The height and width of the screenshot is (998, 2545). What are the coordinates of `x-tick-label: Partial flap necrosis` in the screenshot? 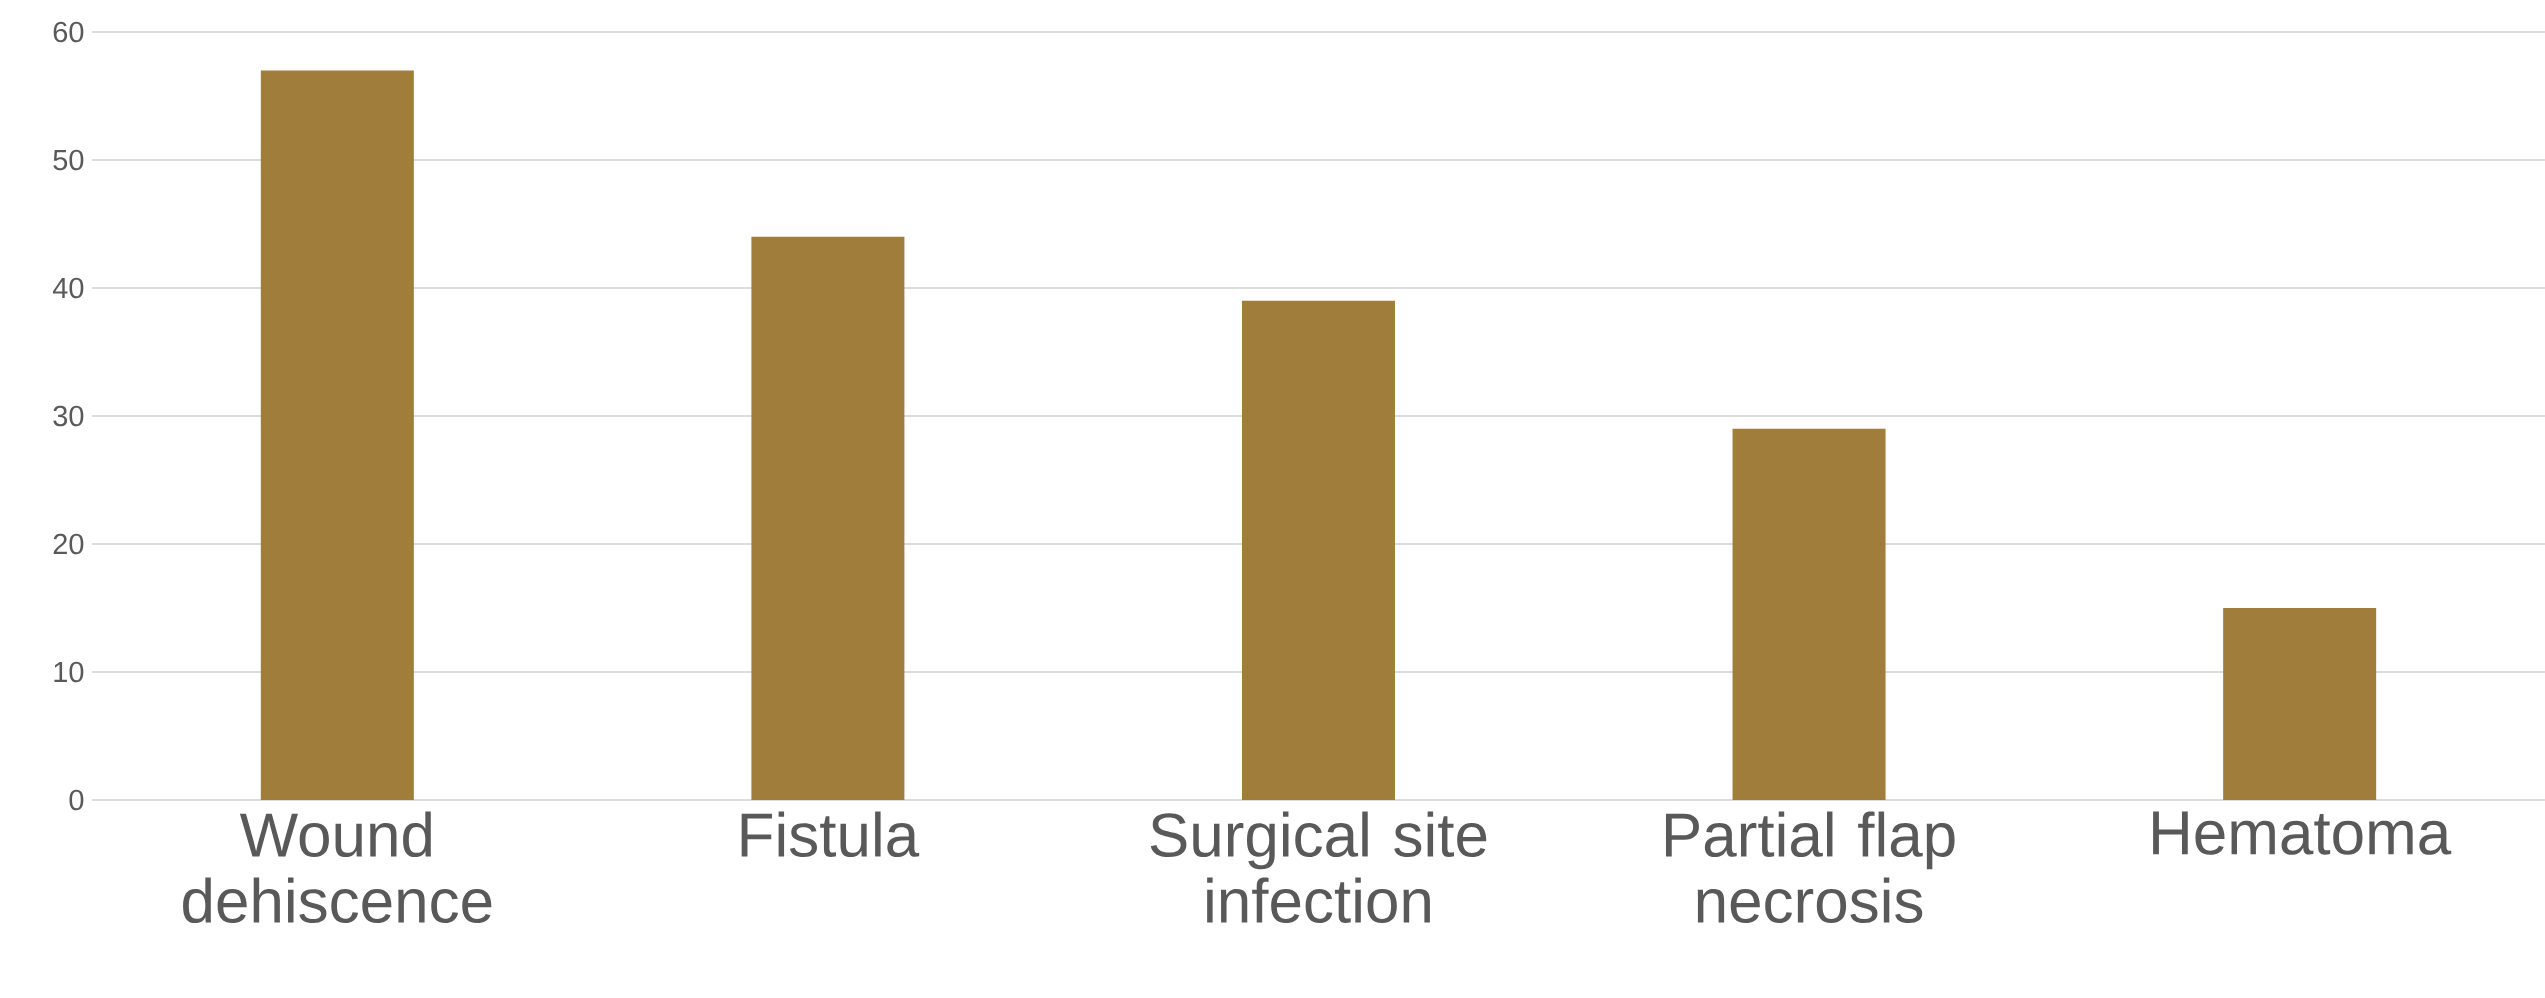 It's located at (1810, 867).